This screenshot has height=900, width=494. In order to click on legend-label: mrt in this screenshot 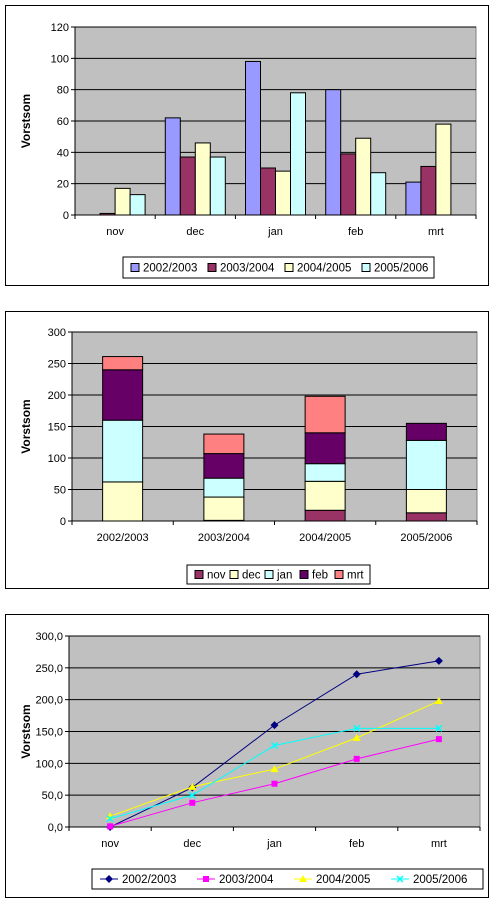, I will do `click(355, 576)`.